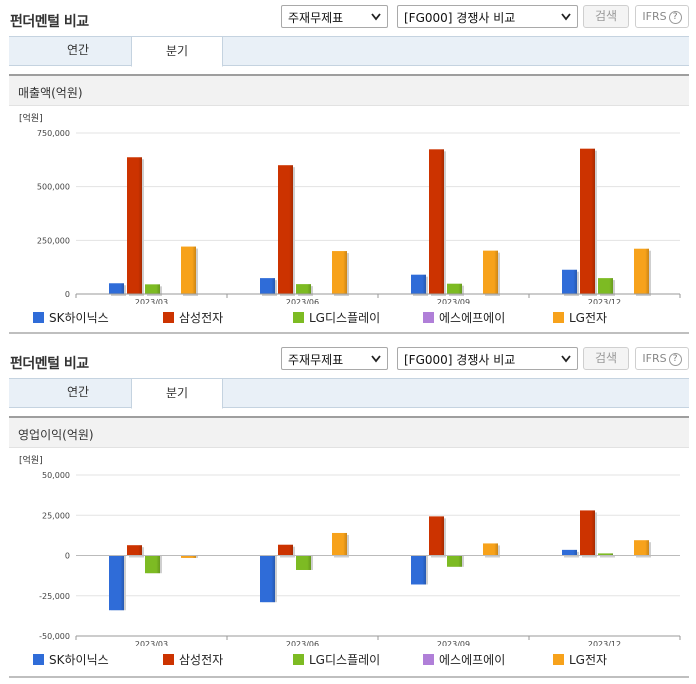 The height and width of the screenshot is (684, 696). What do you see at coordinates (79, 318) in the screenshot?
I see `legend-label: SK하이닉스` at bounding box center [79, 318].